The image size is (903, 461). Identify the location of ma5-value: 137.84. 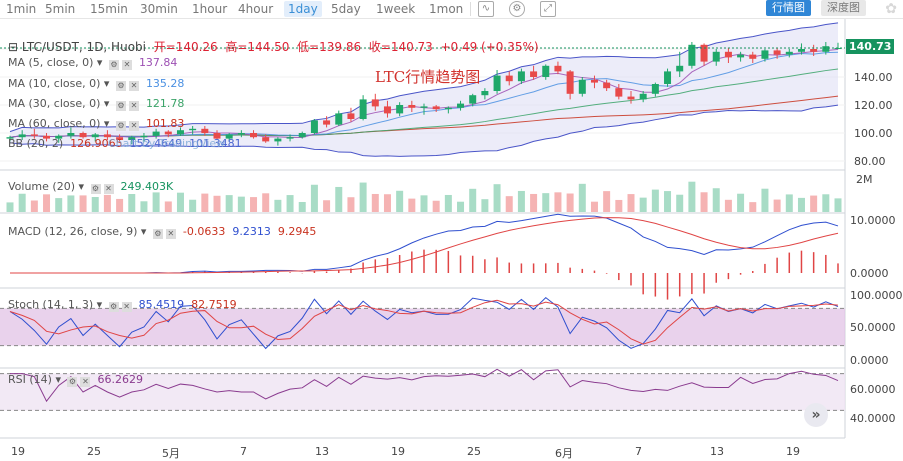
(158, 62).